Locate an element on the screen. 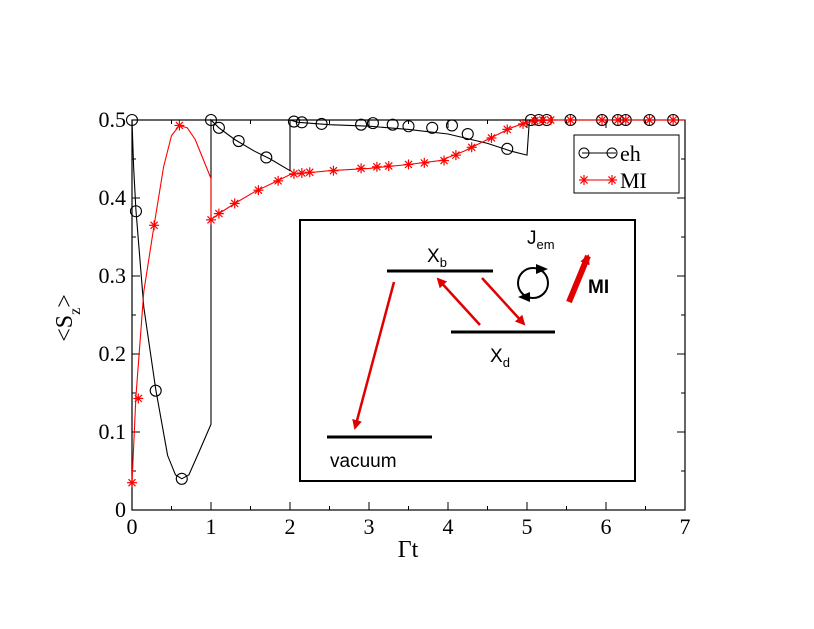 The image size is (814, 629). x-tick-label: 4 is located at coordinates (448, 526).